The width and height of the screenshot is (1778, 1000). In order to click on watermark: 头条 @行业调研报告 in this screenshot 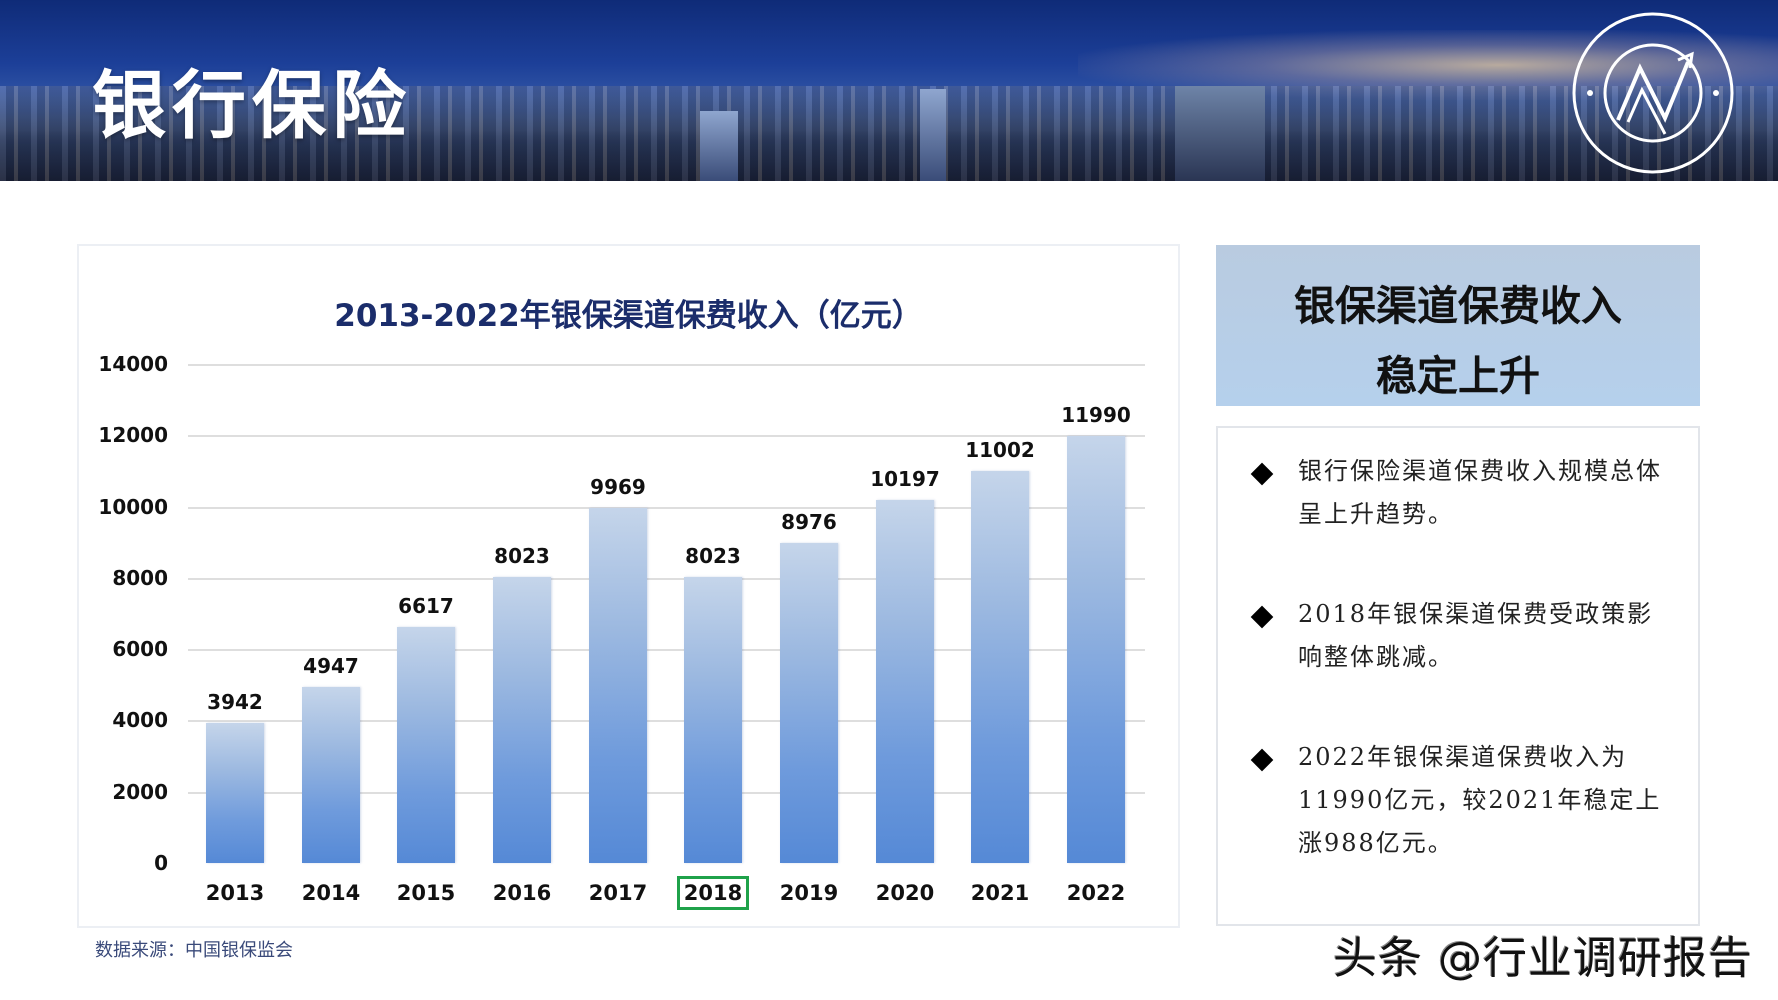, I will do `click(1543, 958)`.